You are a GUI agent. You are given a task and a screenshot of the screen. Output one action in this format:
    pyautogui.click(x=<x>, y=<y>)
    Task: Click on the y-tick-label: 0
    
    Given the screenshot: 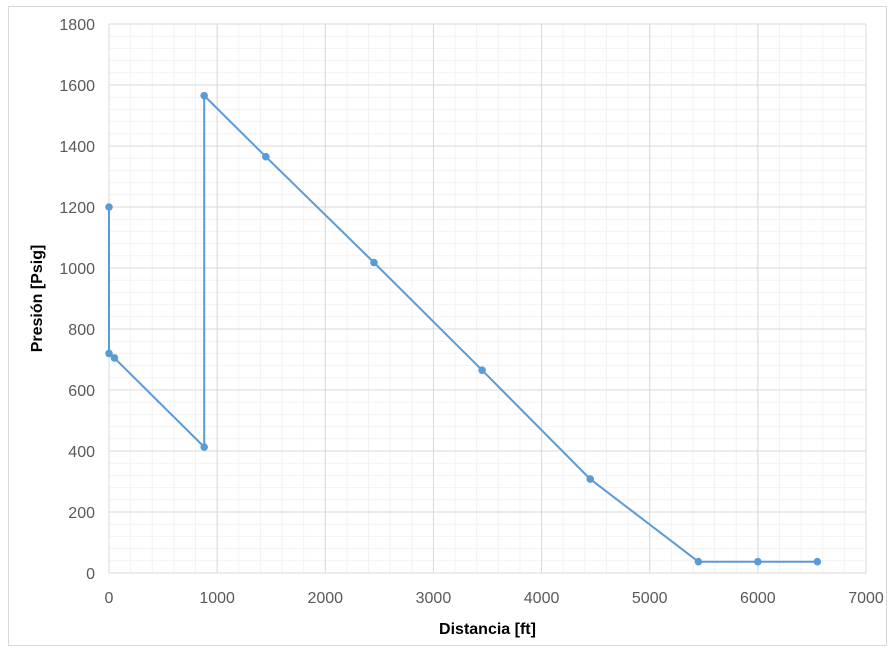 What is the action you would take?
    pyautogui.click(x=90, y=574)
    